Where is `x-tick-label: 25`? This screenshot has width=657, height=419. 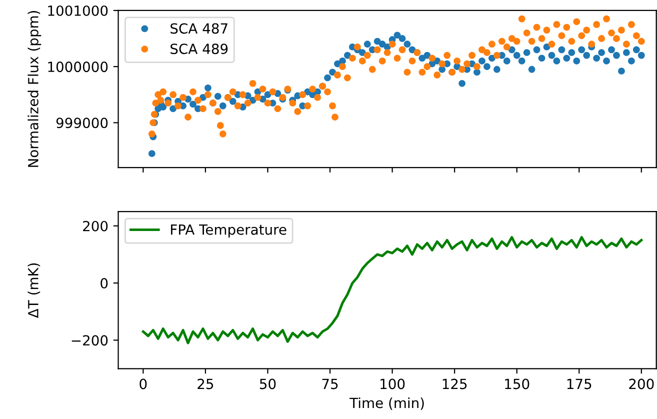 x-tick-label: 25 is located at coordinates (206, 384).